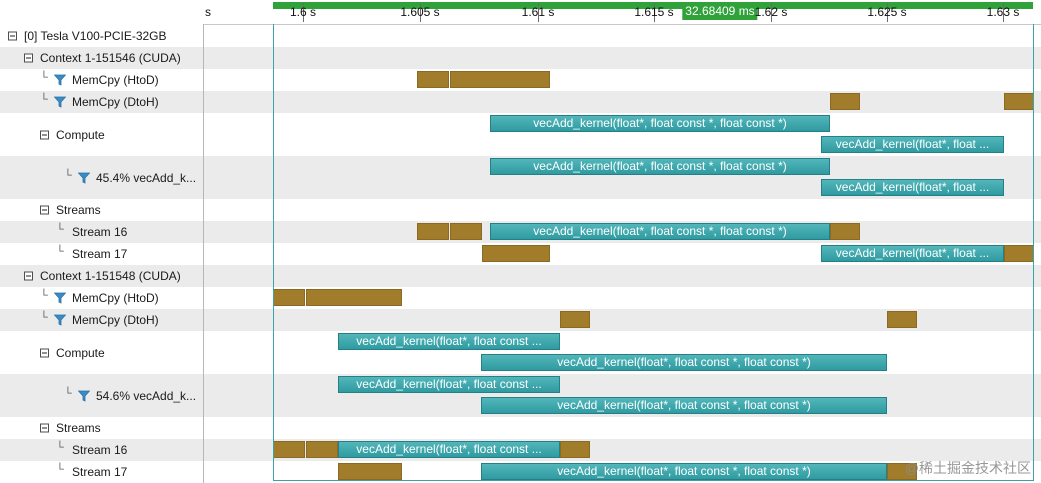 The width and height of the screenshot is (1041, 483). What do you see at coordinates (654, 12) in the screenshot?
I see `ruler-tick-label: 1.615 s` at bounding box center [654, 12].